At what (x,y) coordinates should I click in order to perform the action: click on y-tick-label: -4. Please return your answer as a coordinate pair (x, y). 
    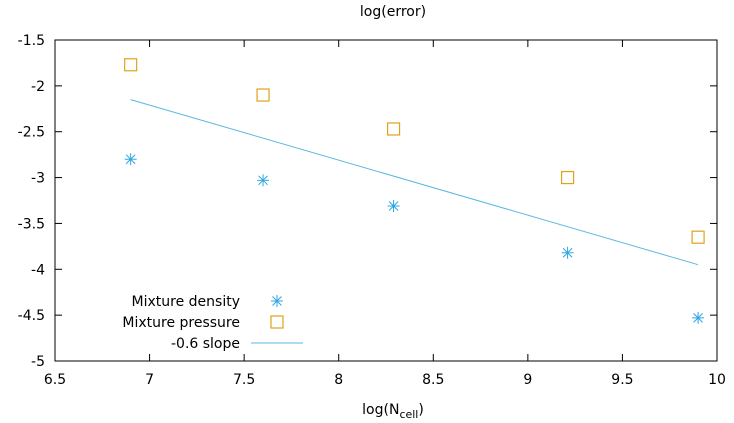
    Looking at the image, I should click on (38, 270).